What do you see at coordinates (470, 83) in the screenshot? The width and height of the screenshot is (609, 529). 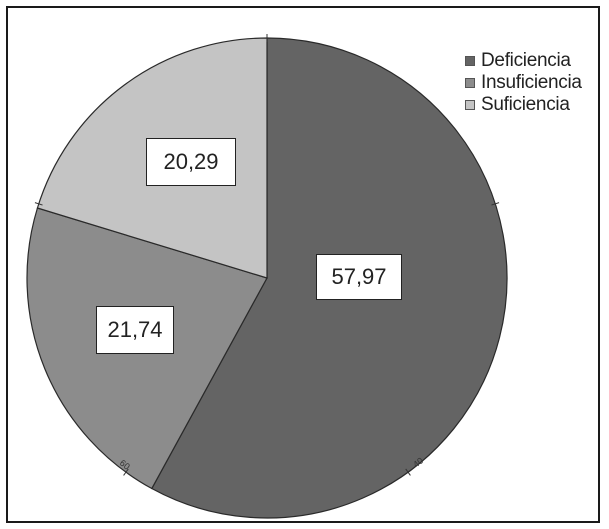 I see `legend-swatch-insuficiencia` at bounding box center [470, 83].